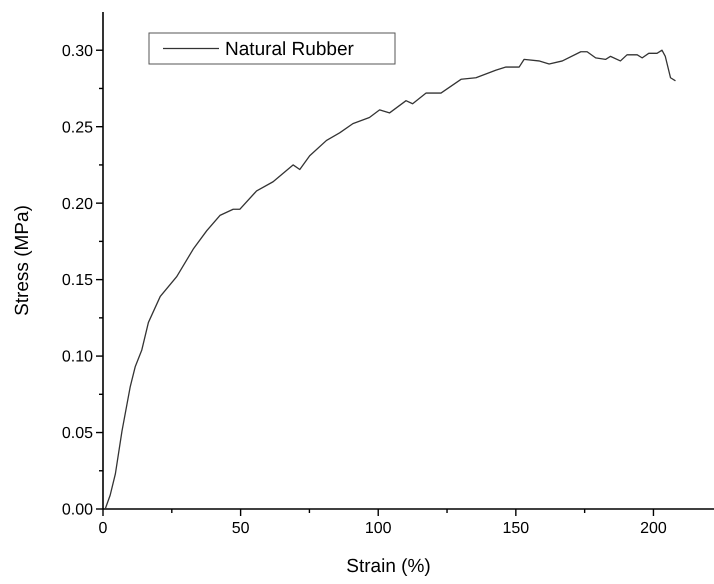 The height and width of the screenshot is (584, 714). What do you see at coordinates (290, 49) in the screenshot?
I see `legend-label: Natural Rubber` at bounding box center [290, 49].